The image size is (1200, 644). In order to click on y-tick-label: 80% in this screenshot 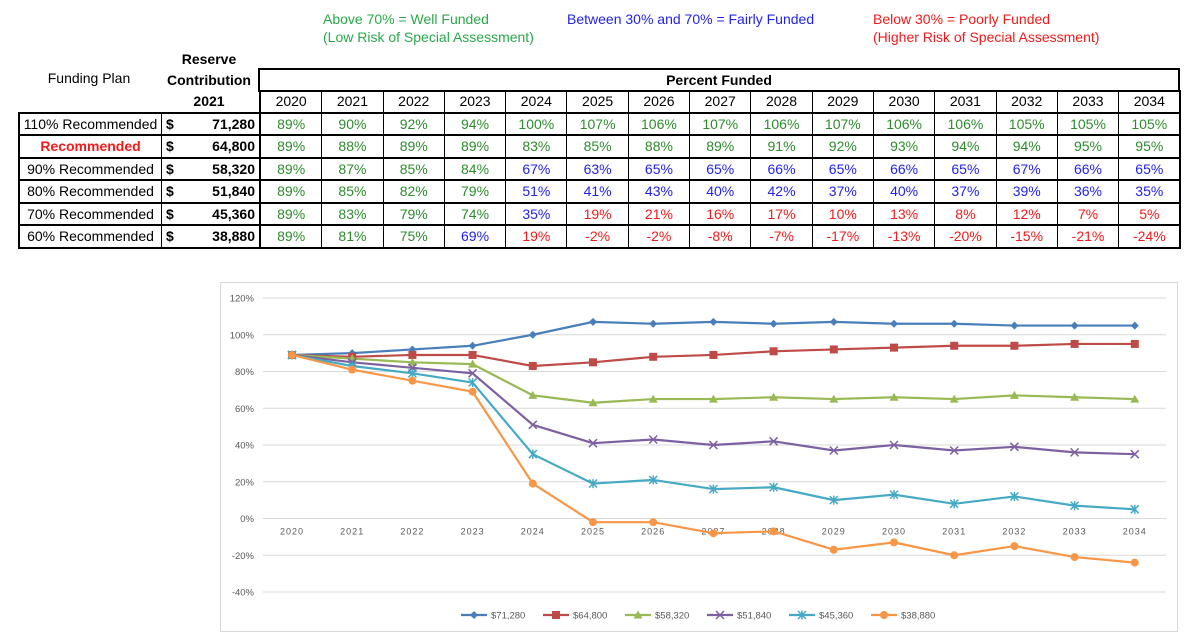, I will do `click(245, 372)`.